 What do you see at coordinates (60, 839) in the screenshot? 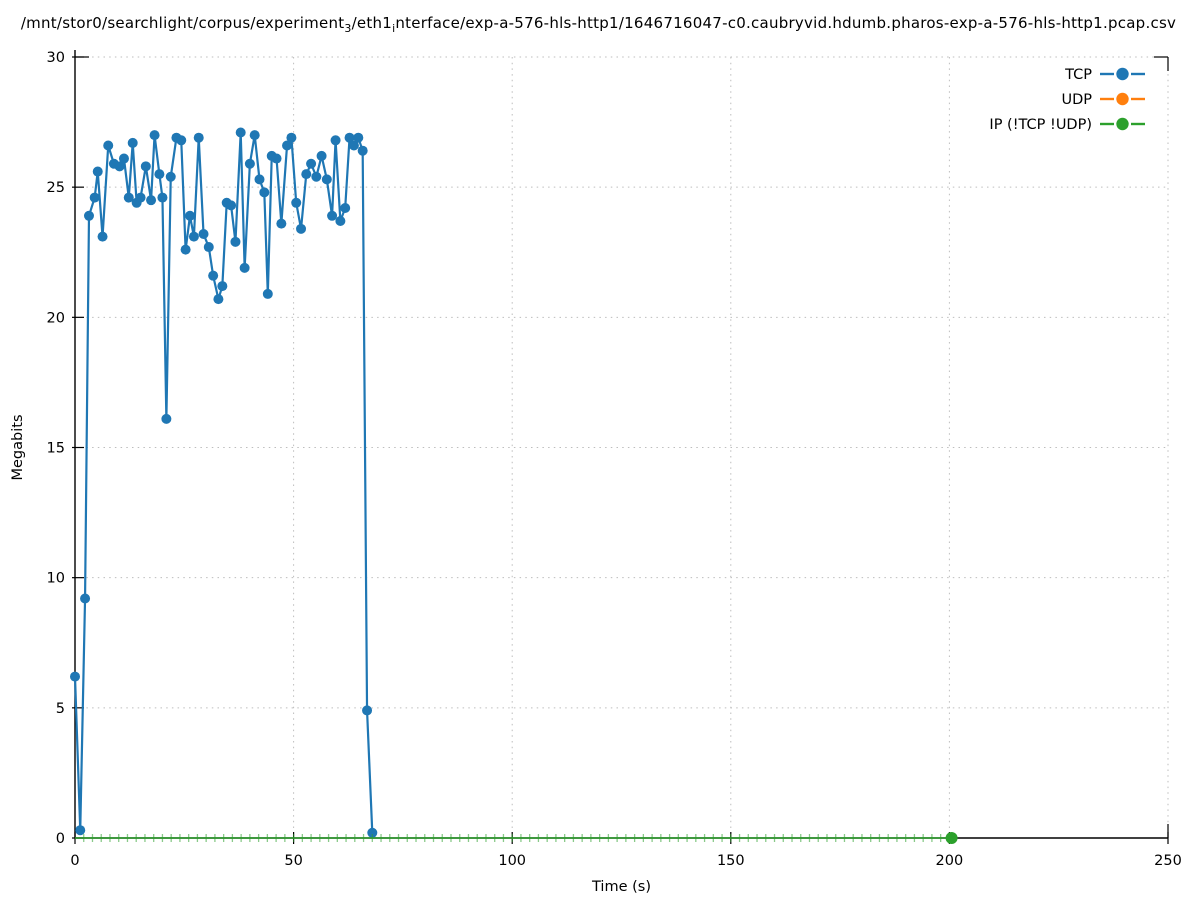
I see `y-tick-label: 0` at bounding box center [60, 839].